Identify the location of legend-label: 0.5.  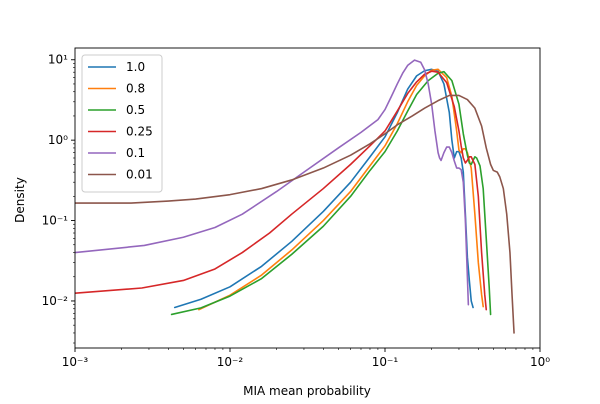
(135, 110).